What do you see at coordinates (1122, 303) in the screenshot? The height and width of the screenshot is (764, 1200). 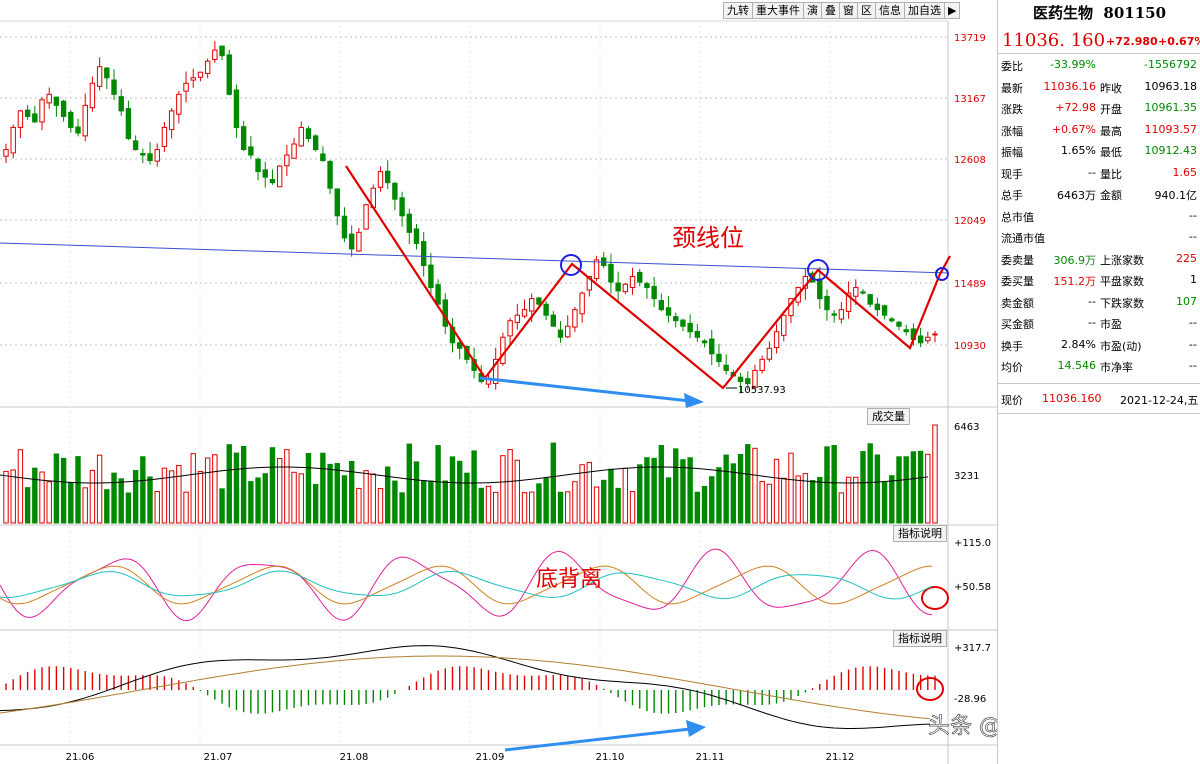 I see `quote-label-2: 下跌家数` at bounding box center [1122, 303].